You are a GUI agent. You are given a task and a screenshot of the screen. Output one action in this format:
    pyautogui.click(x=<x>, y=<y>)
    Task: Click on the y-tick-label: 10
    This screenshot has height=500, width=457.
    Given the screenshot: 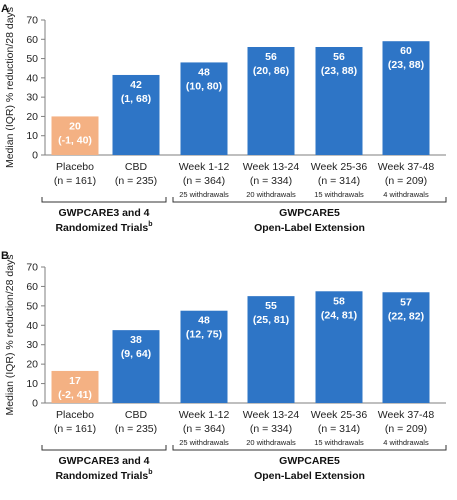 What is the action you would take?
    pyautogui.click(x=32, y=384)
    